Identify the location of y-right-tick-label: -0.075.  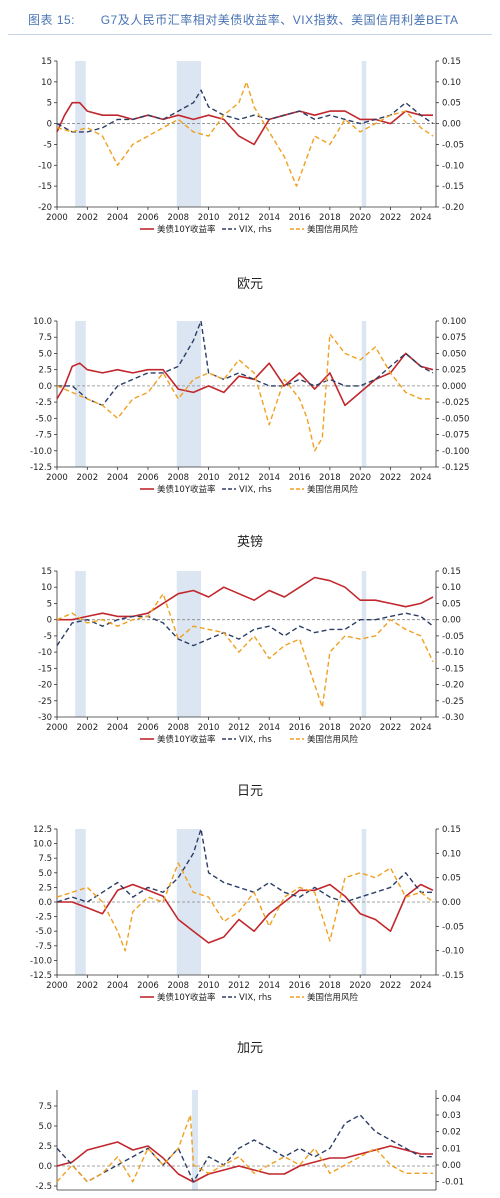
(455, 436).